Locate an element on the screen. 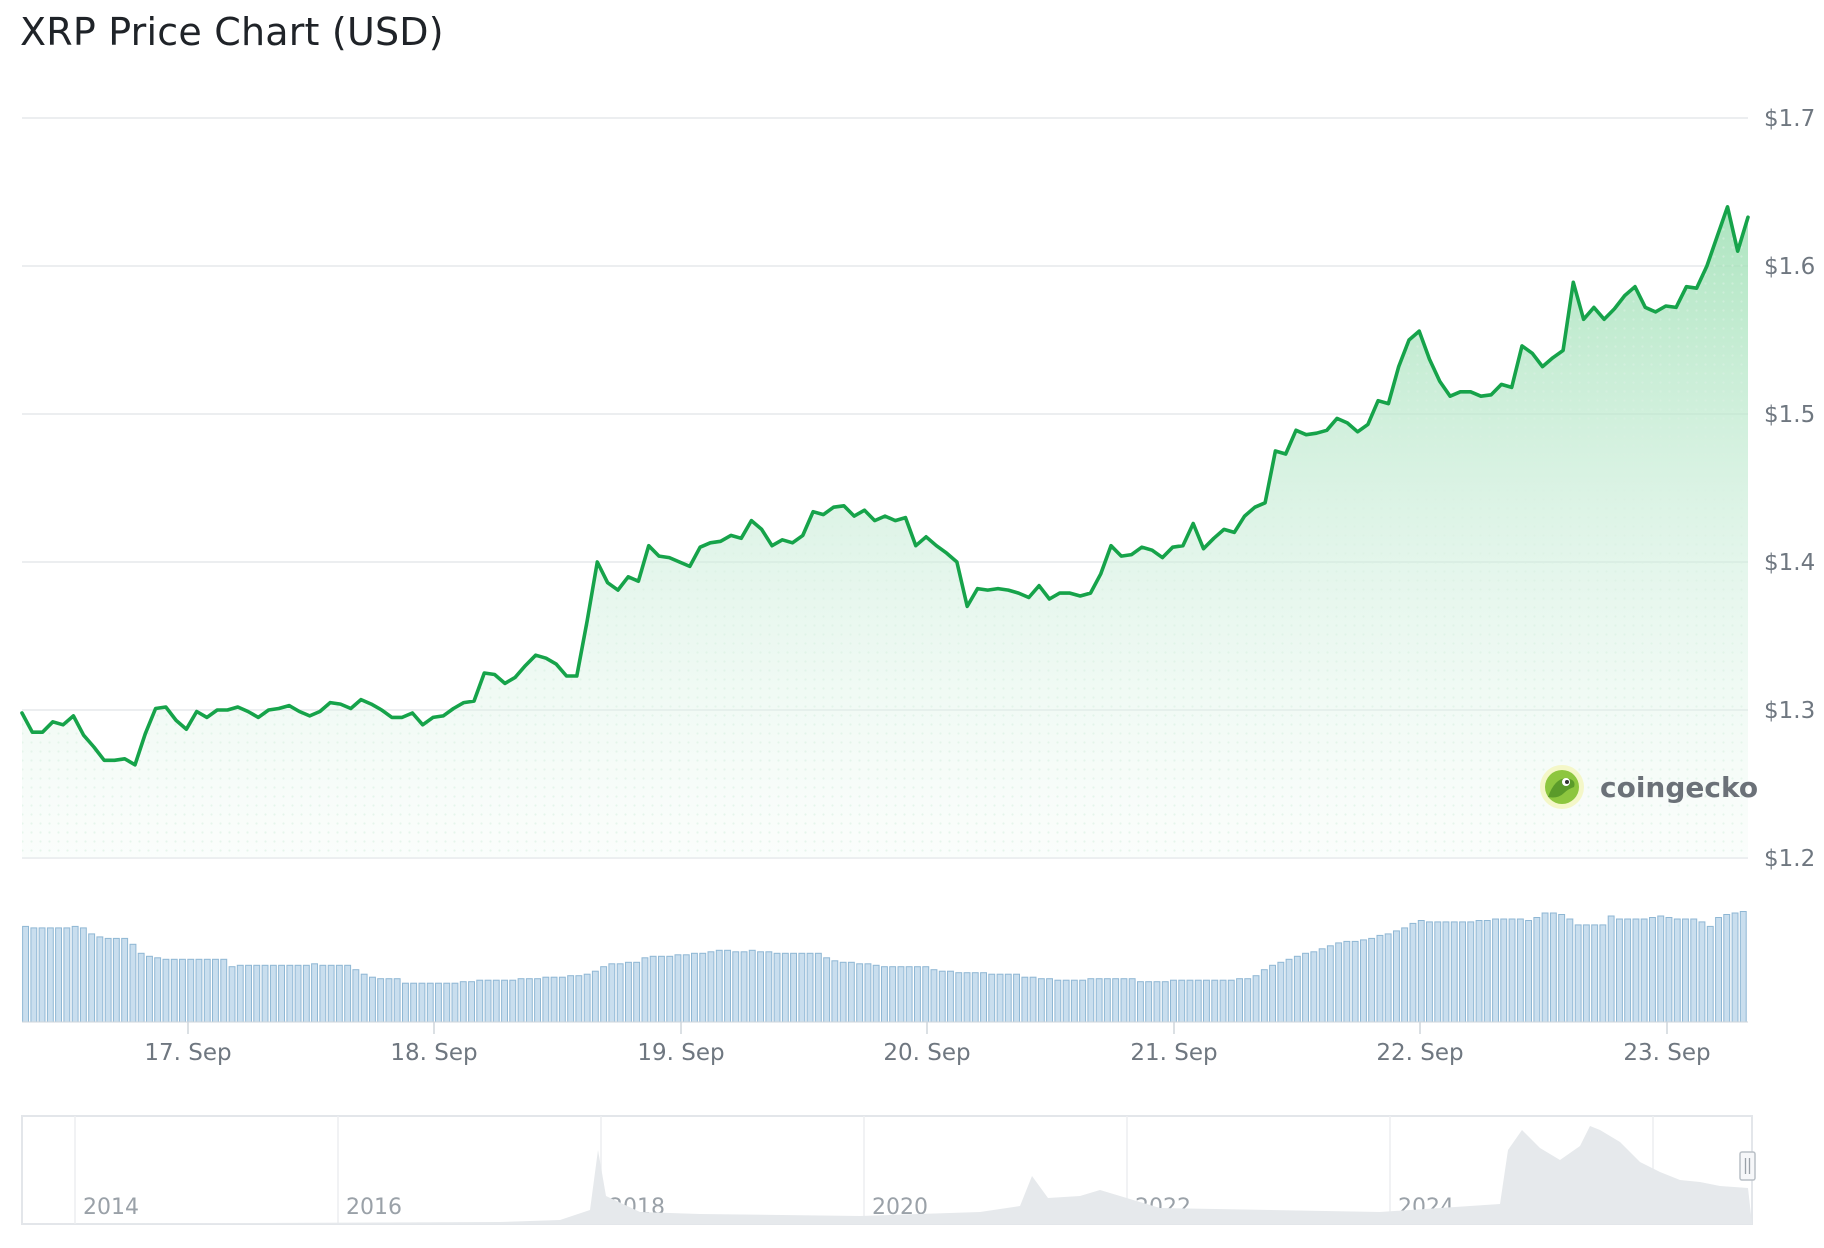 Image resolution: width=1824 pixels, height=1248 pixels. navigator-handle-right is located at coordinates (1747, 1166).